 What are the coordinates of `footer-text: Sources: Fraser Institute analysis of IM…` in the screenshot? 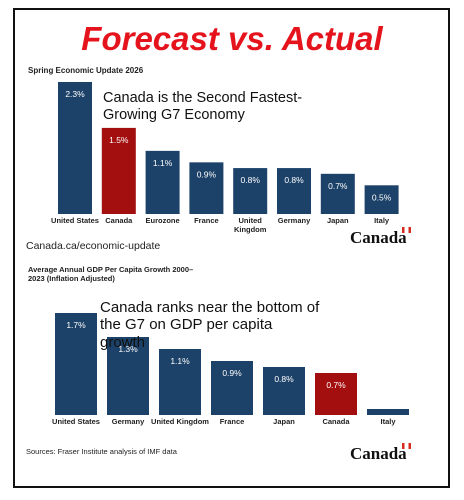 It's located at (101, 451).